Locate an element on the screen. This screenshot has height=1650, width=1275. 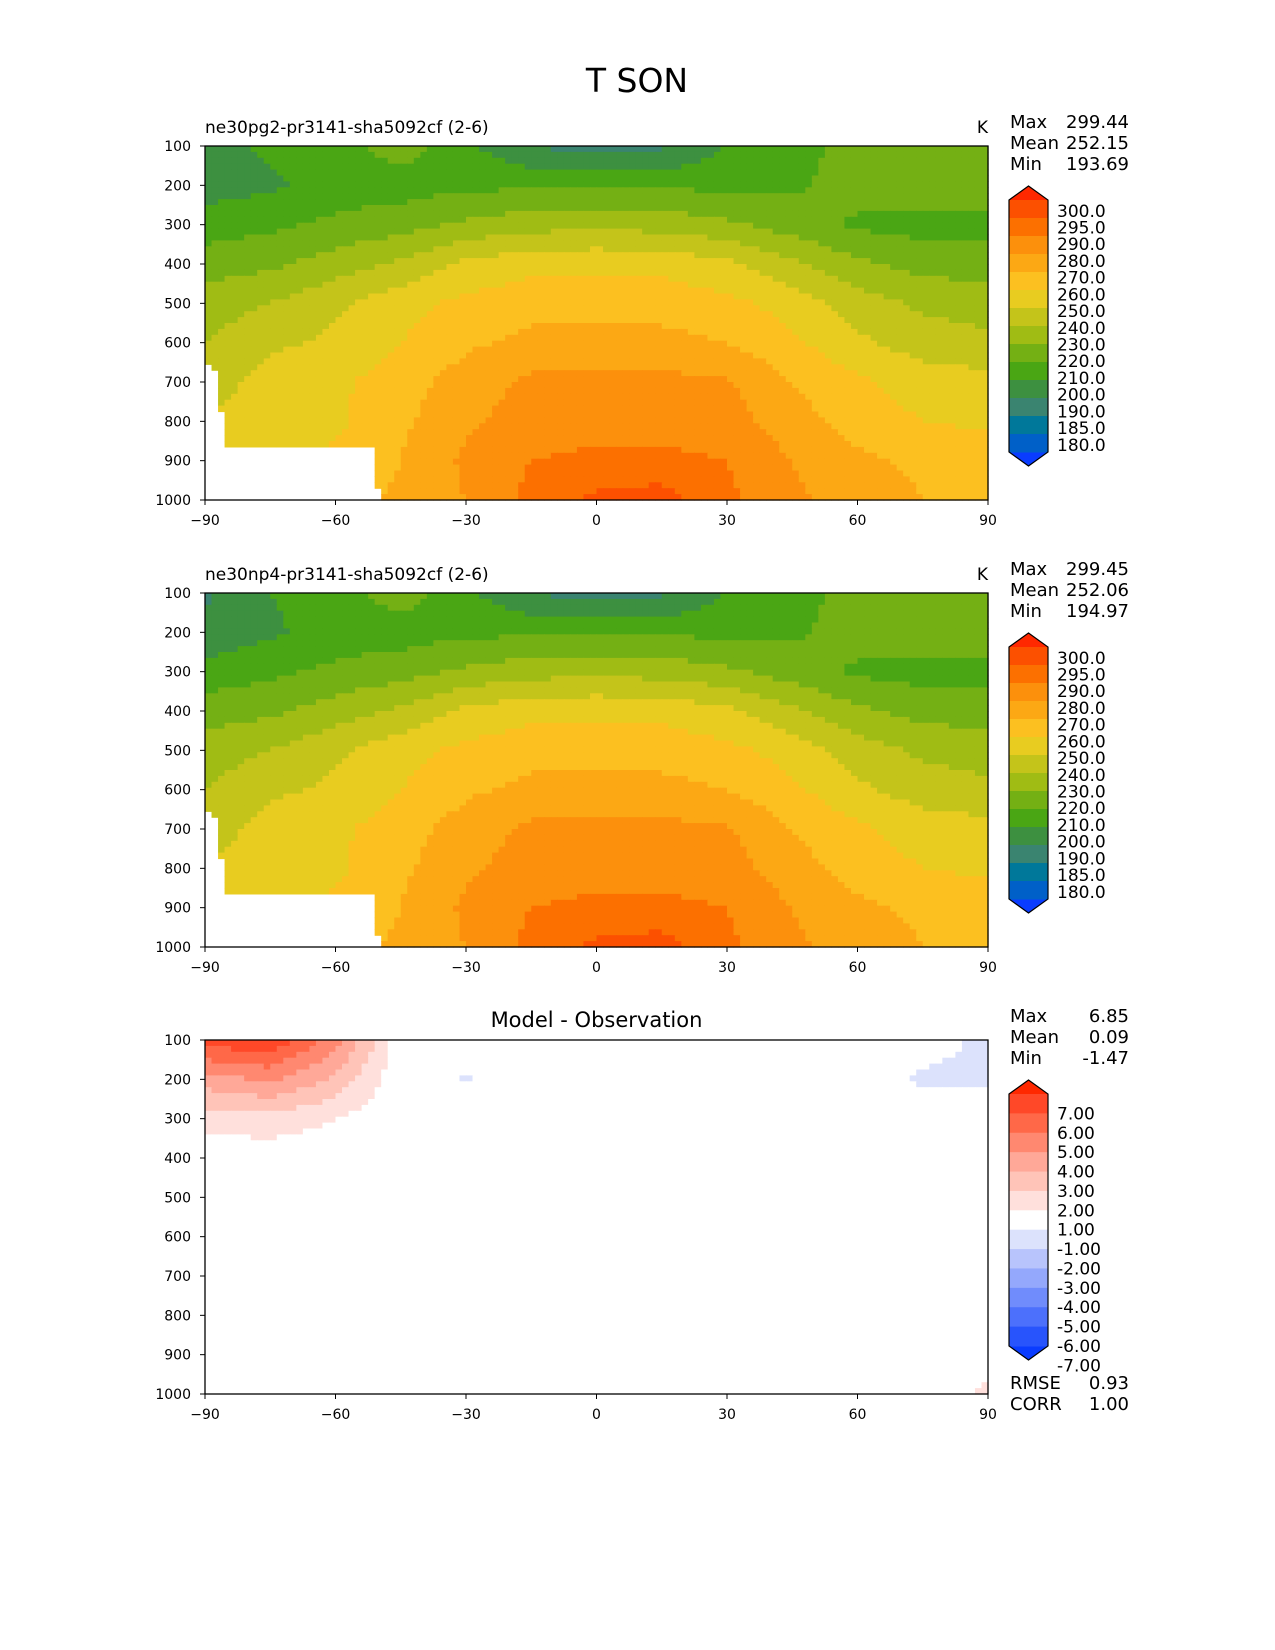
contour-field is located at coordinates (597, 323).